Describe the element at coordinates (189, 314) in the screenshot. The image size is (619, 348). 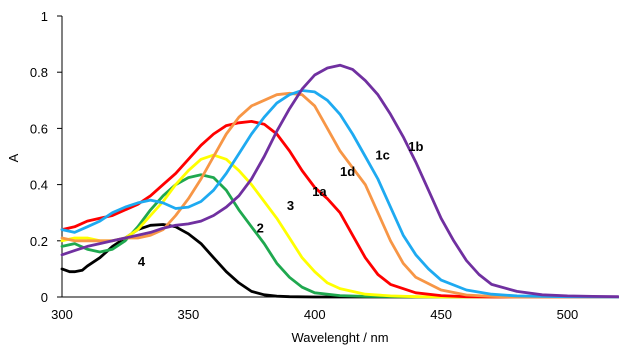
I see `x-tick-label: 350` at that location.